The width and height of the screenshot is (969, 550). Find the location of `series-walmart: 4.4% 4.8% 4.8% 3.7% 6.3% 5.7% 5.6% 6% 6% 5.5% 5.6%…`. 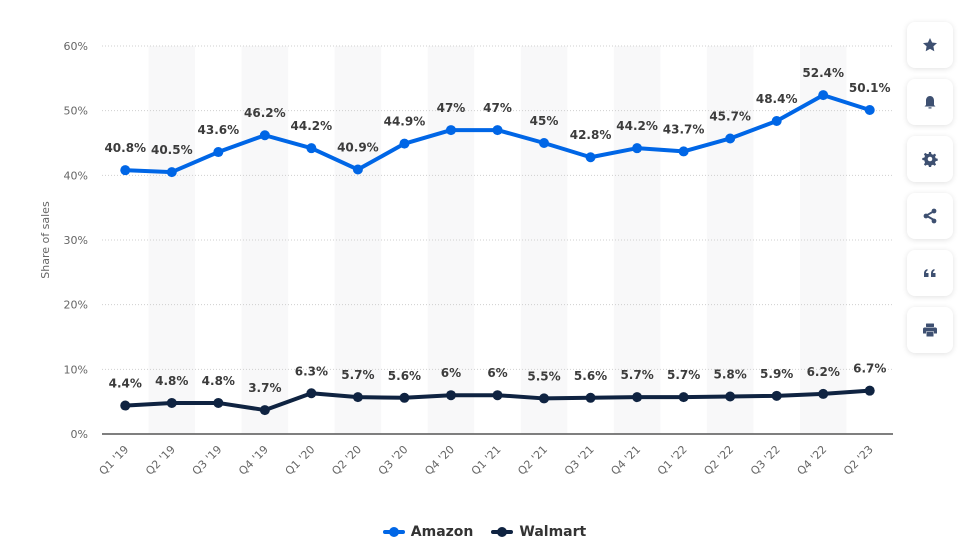

series-walmart: 4.4% 4.8% 4.8% 3.7% 6.3% 5.7% 5.6% 6% 6% 5.5% 5.6%… is located at coordinates (497, 389).